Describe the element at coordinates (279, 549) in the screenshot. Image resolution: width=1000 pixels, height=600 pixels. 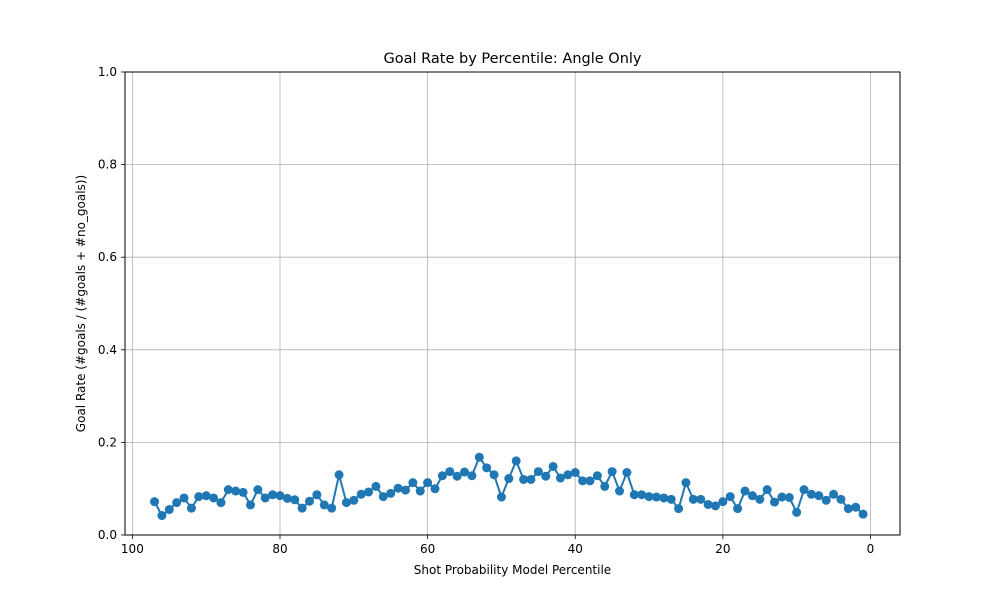
I see `x-tick-label: 80` at that location.